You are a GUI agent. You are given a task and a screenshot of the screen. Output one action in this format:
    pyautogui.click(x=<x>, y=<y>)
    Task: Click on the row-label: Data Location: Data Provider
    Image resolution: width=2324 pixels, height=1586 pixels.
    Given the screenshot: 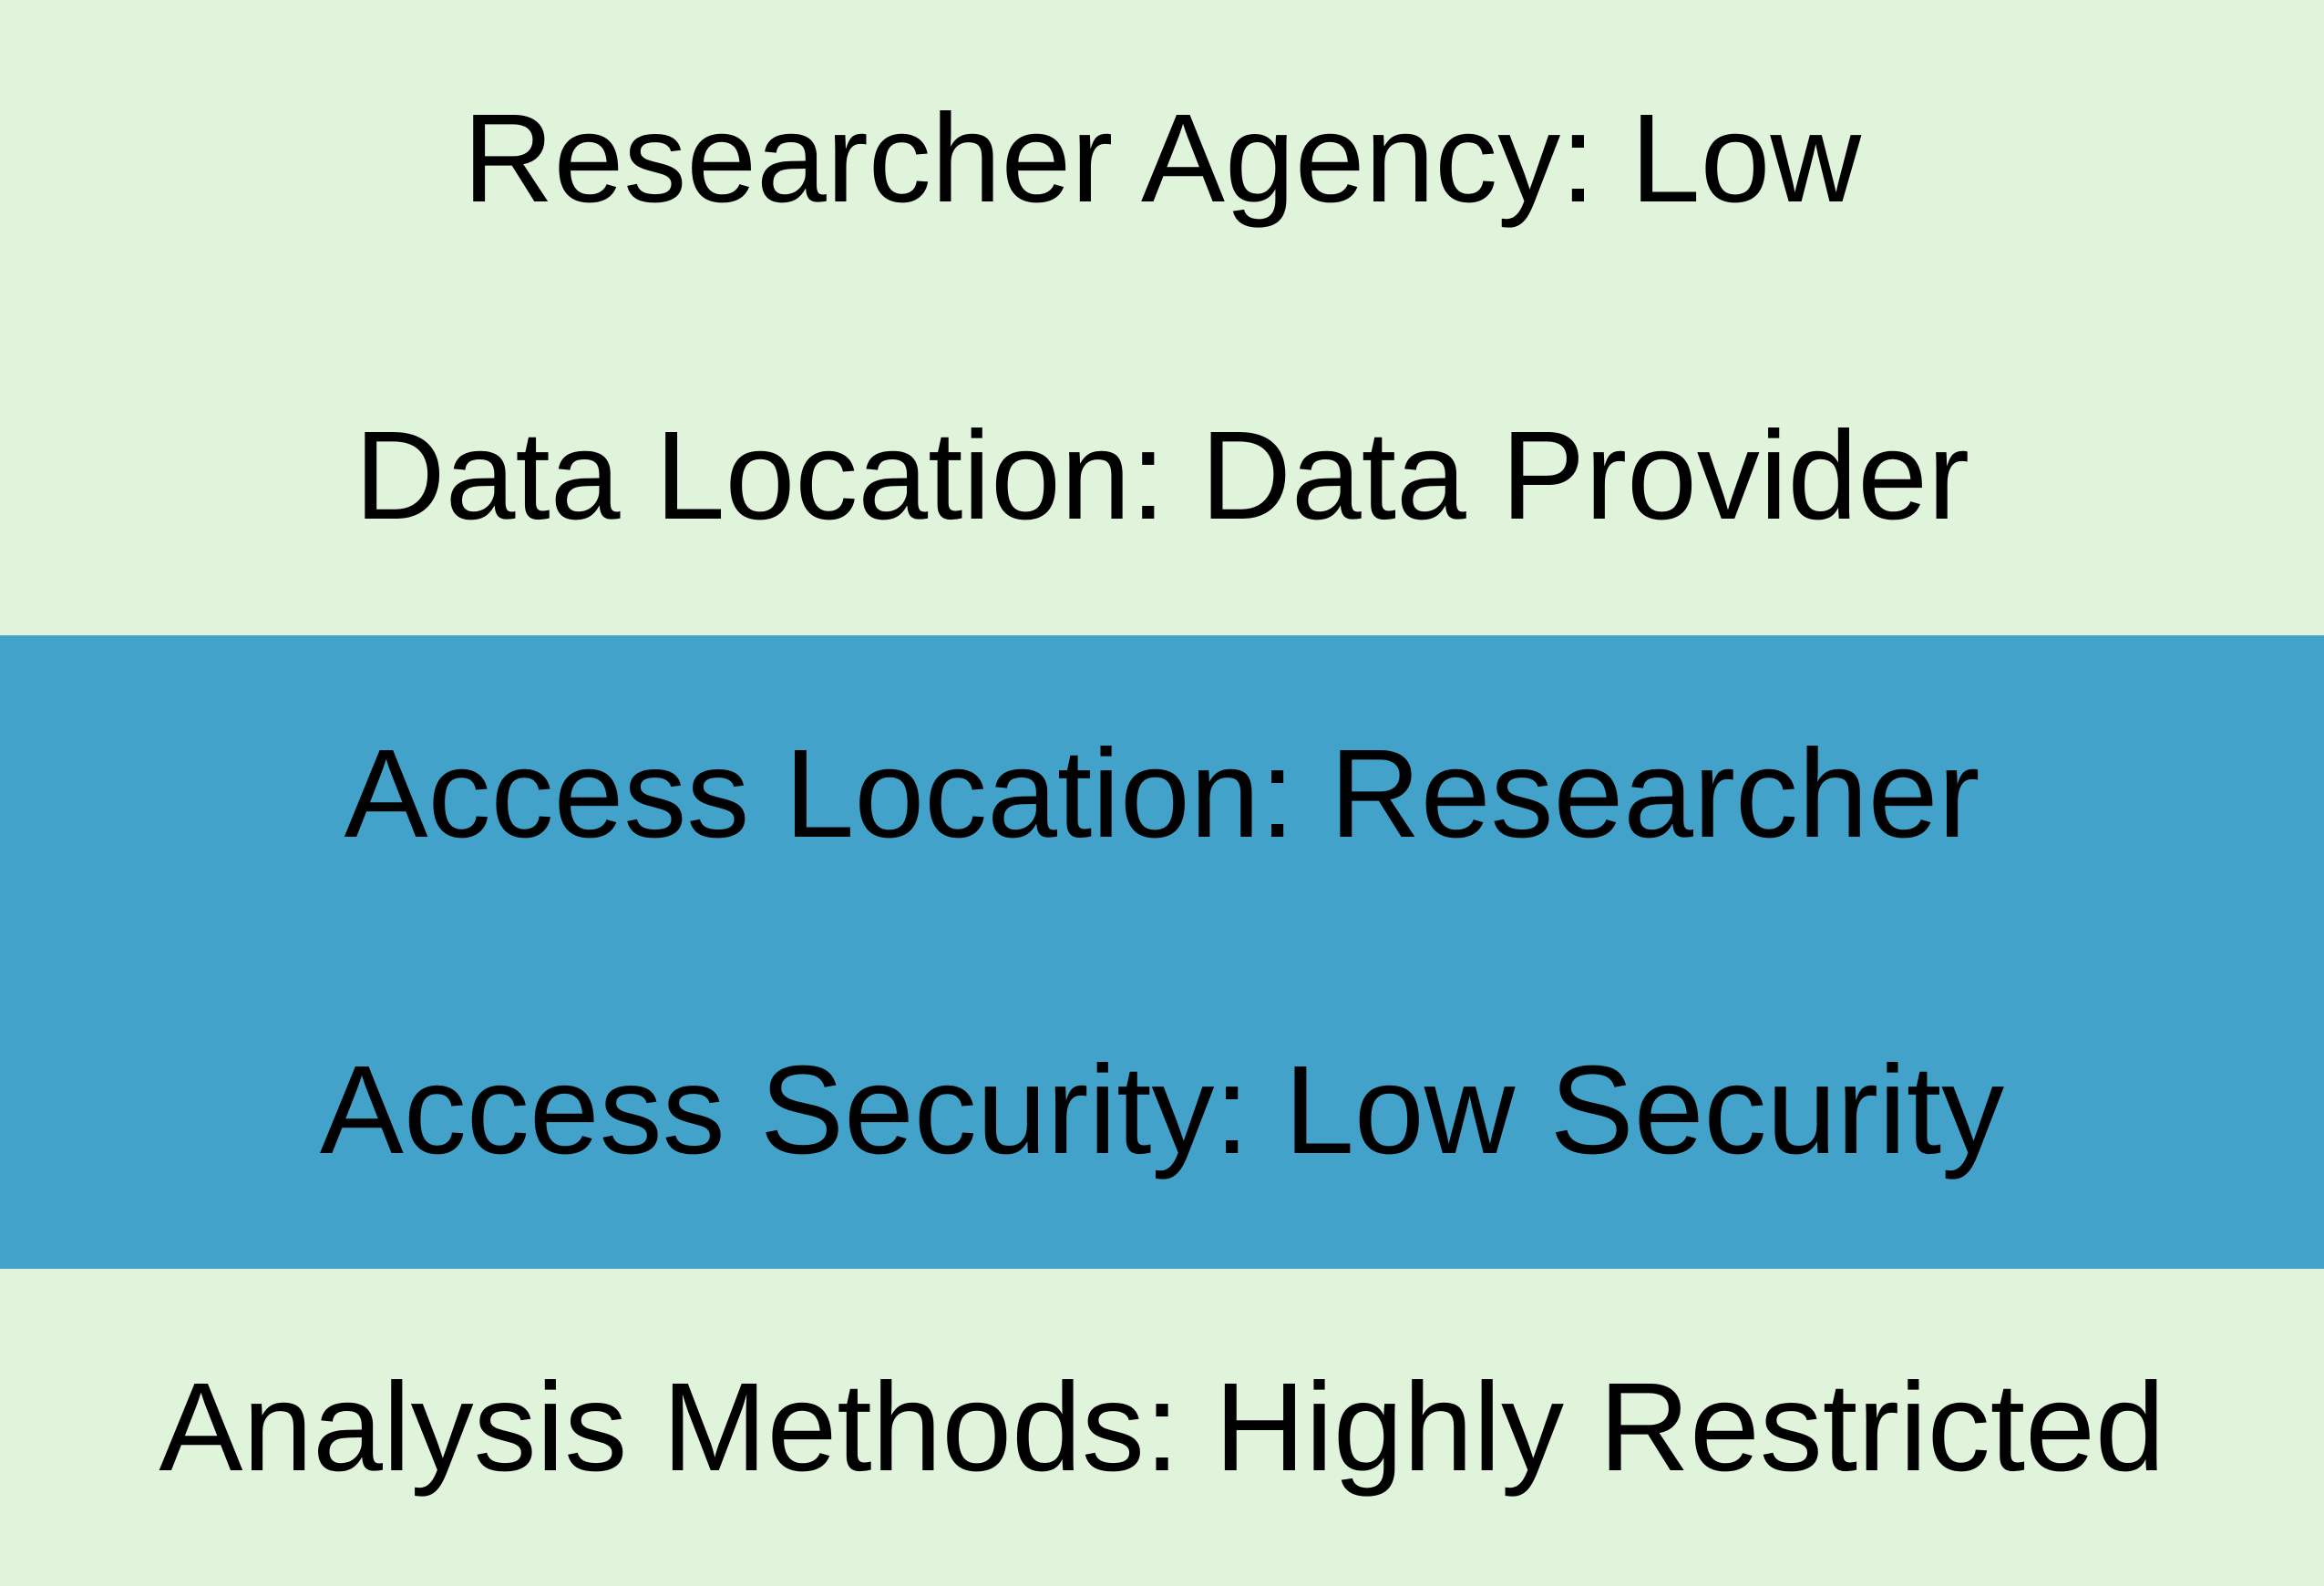 What is the action you would take?
    pyautogui.click(x=1162, y=476)
    